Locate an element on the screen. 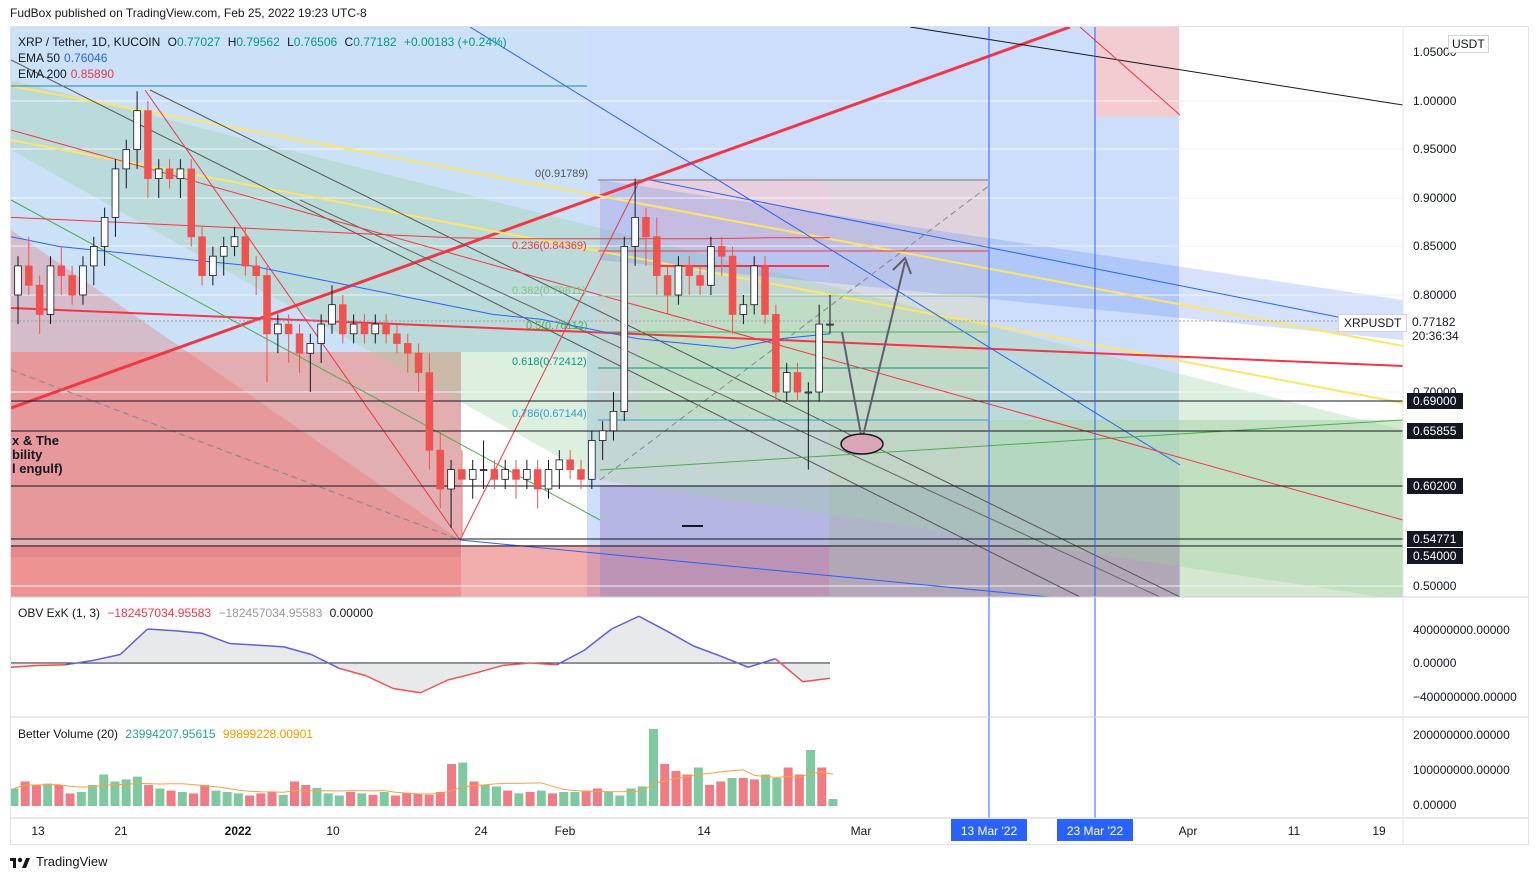 Image resolution: width=1539 pixels, height=880 pixels. chart-annotation: x & The bility l engulf) is located at coordinates (37, 454).